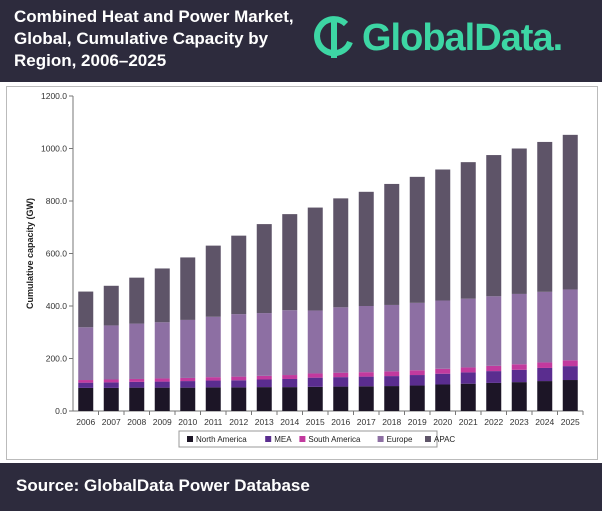  What do you see at coordinates (213, 422) in the screenshot?
I see `x-tick-label: 2011` at bounding box center [213, 422].